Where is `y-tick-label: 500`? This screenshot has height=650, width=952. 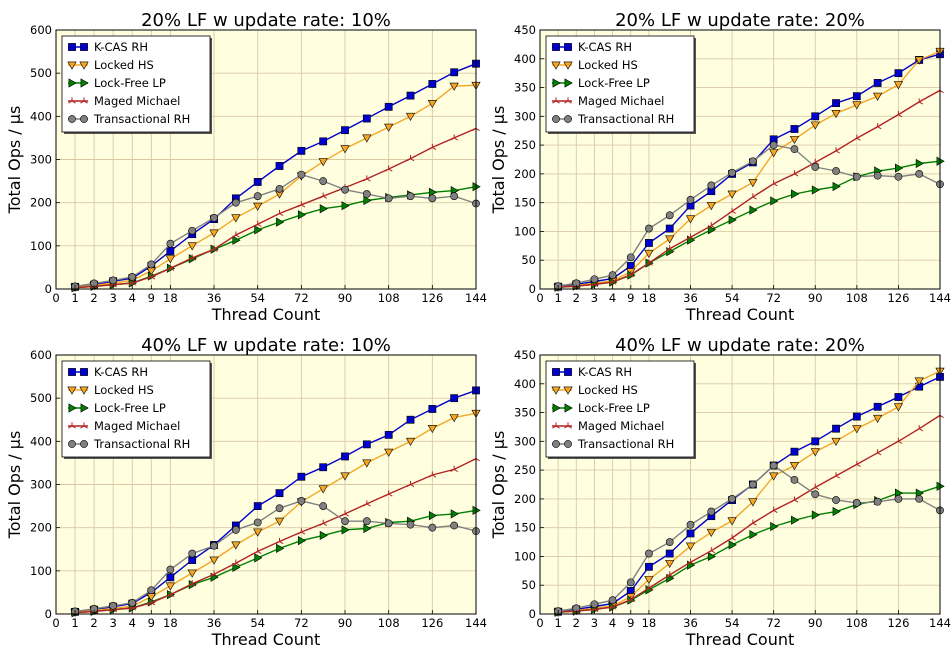 y-tick-label: 500 is located at coordinates (41, 398).